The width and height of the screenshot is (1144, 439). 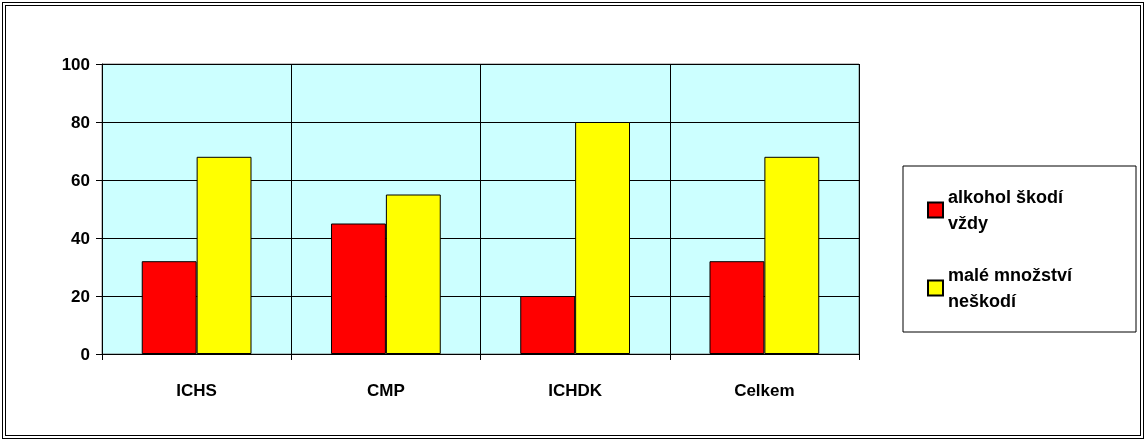 What do you see at coordinates (85, 354) in the screenshot?
I see `y-tick-label: 0` at bounding box center [85, 354].